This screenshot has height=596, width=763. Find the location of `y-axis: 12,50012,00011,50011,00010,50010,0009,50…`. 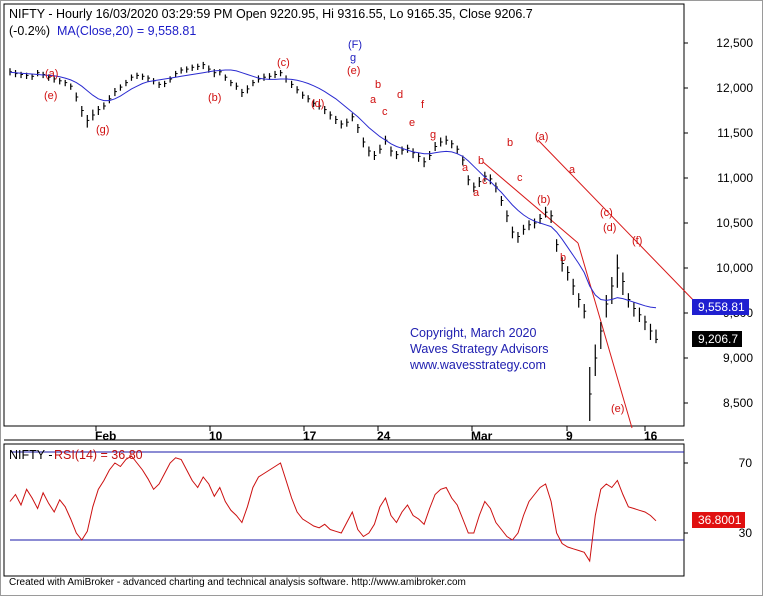

y-axis: 12,50012,00011,50011,00010,50010,0009,50… is located at coordinates (718, 223).